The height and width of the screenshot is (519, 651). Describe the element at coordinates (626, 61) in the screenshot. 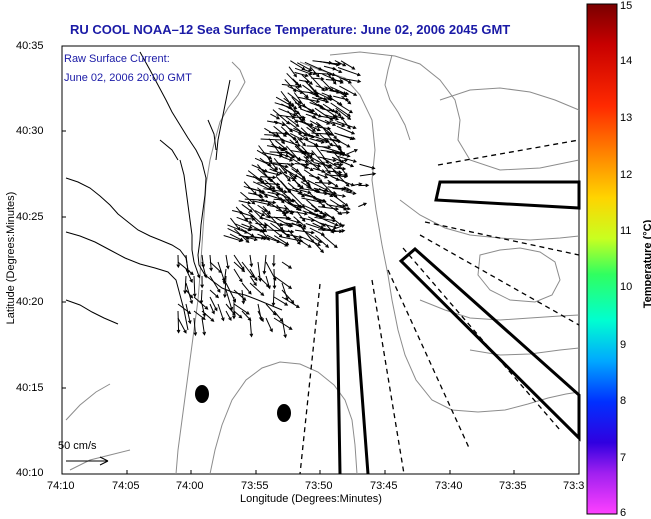

I see `colorbar-tick: 14` at that location.